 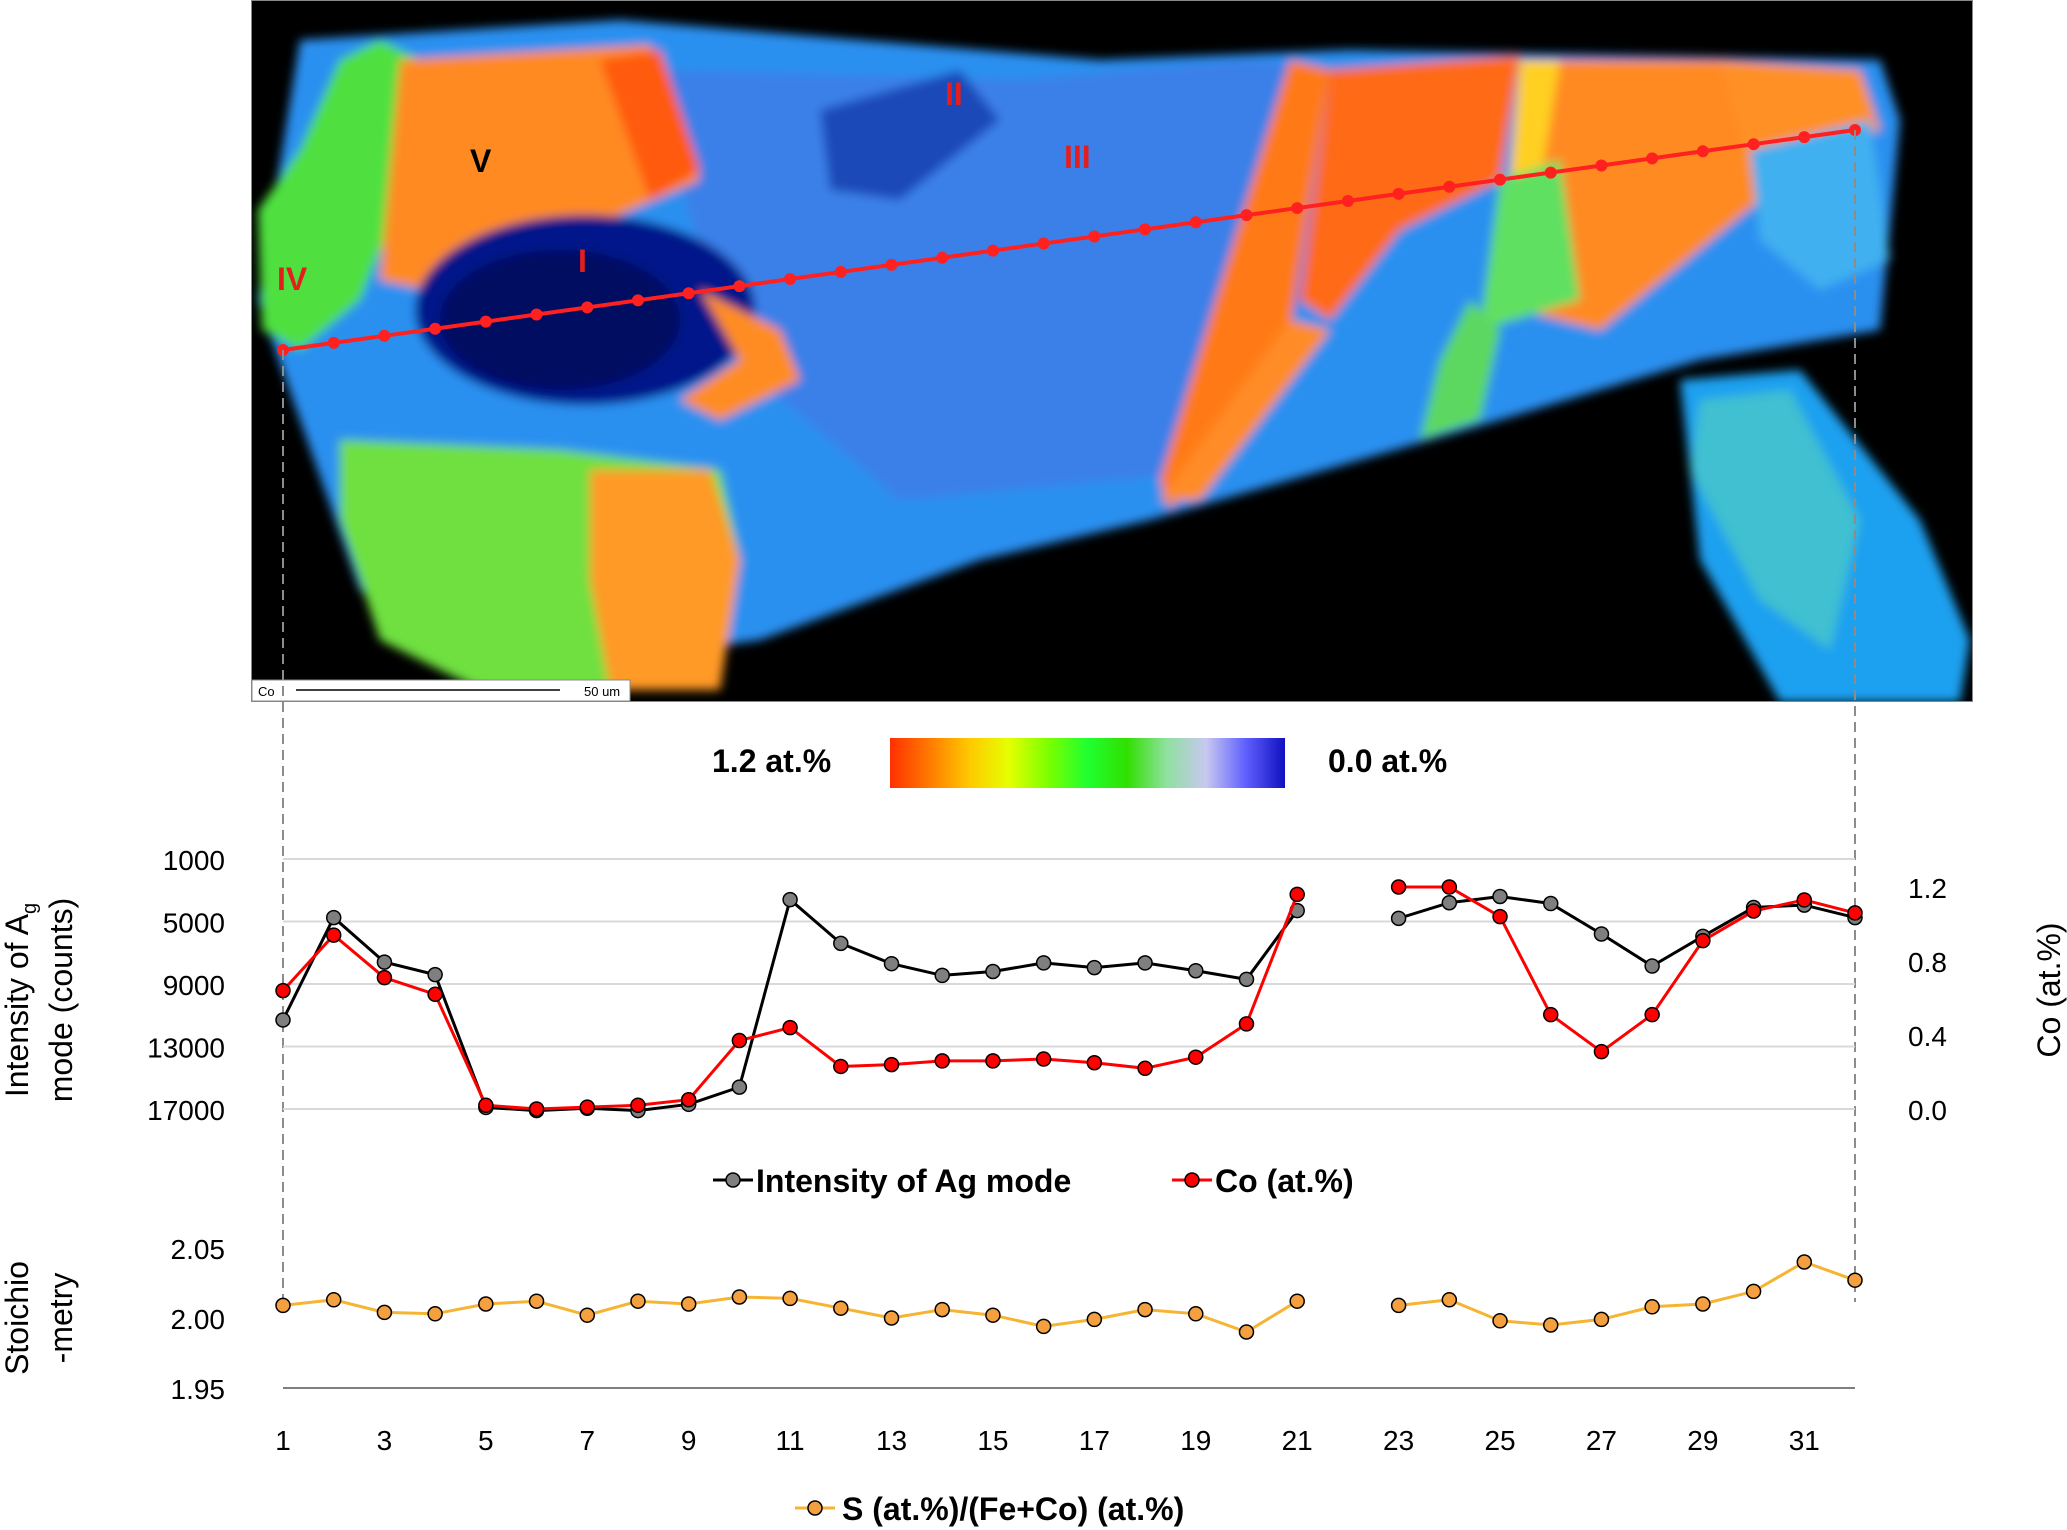 I want to click on chart1-left-ticks: 1000 5000 9000 13000 17000, so click(x=186, y=985).